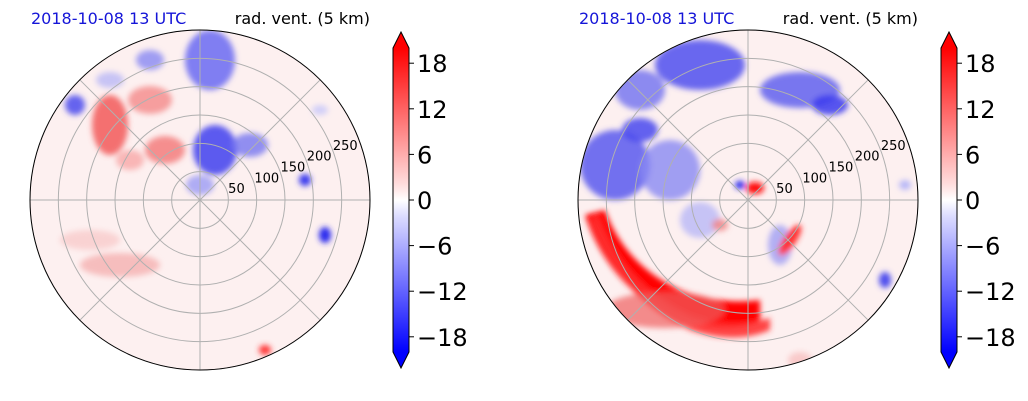 This screenshot has height=401, width=1028. What do you see at coordinates (982, 247) in the screenshot?
I see `panel-right-colorbar-tick-label: −6` at bounding box center [982, 247].